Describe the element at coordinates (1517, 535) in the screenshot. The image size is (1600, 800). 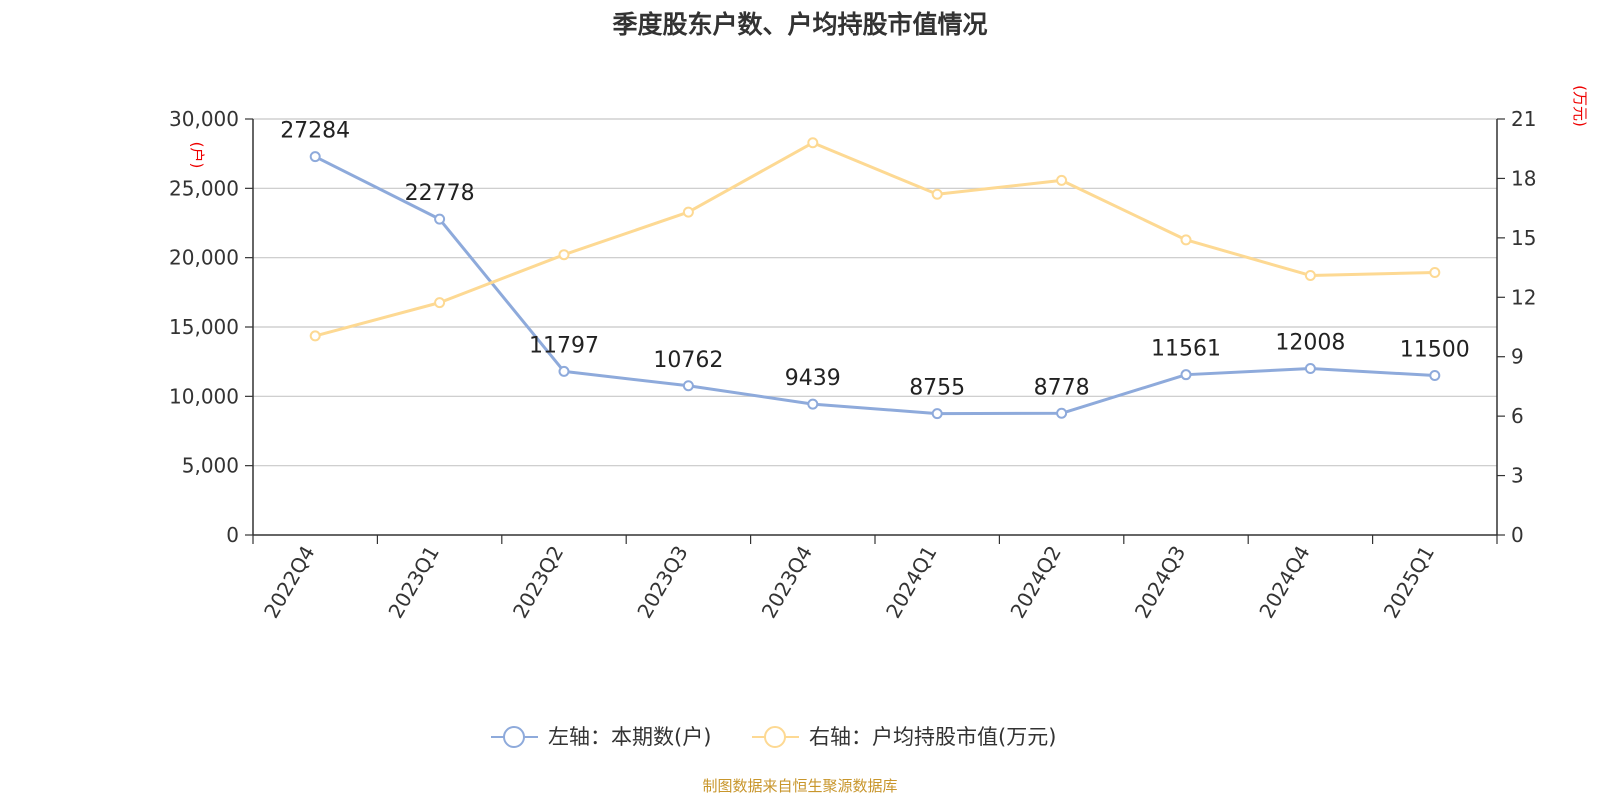
I see `right-tick-label: 0` at that location.